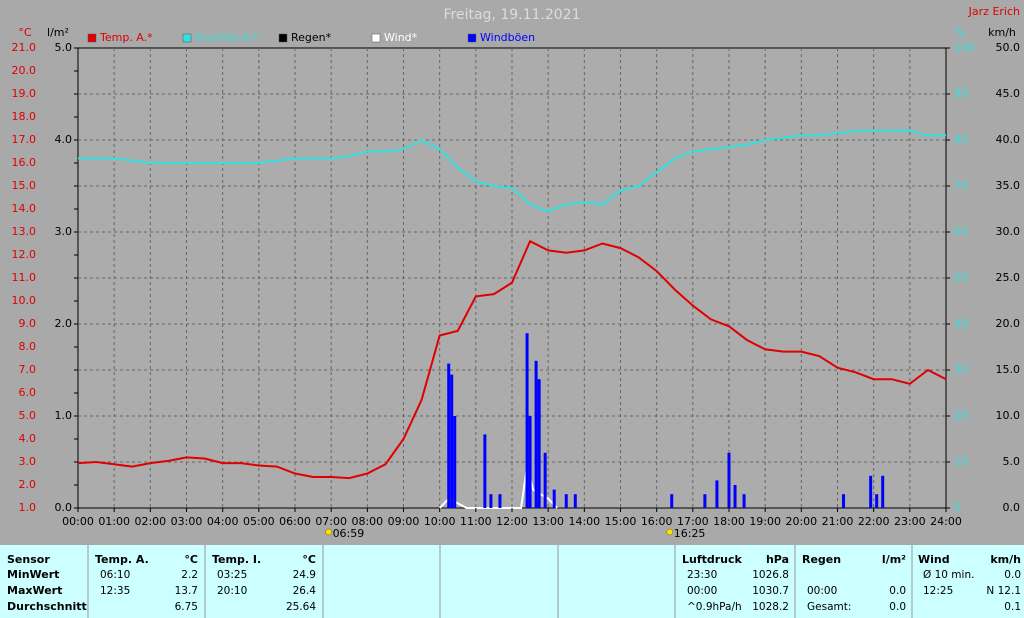 The image size is (1024, 618). I want to click on y-tick-label: 13.0, so click(24, 231).